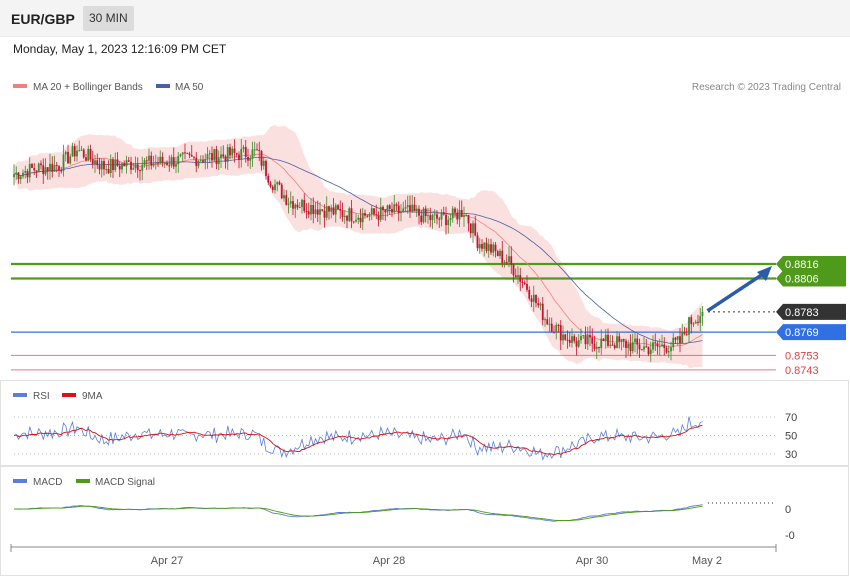  I want to click on support-level-label: 0.8743, so click(802, 371).